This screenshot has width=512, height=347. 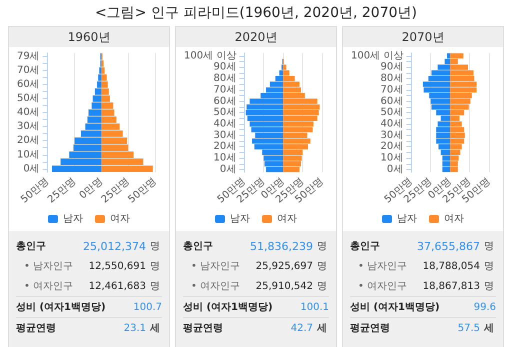 What do you see at coordinates (423, 37) in the screenshot?
I see `chart-title: 2070년` at bounding box center [423, 37].